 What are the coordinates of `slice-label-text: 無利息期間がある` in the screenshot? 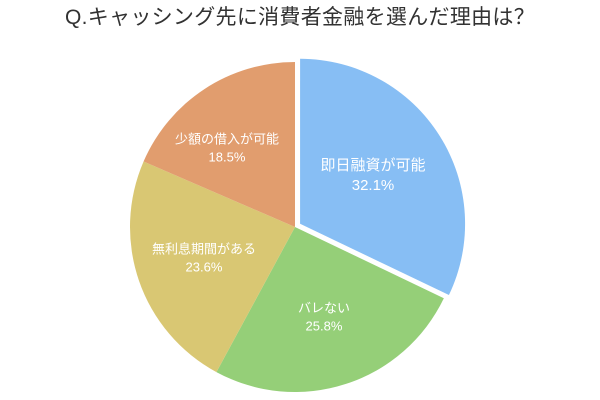 It's located at (204, 249).